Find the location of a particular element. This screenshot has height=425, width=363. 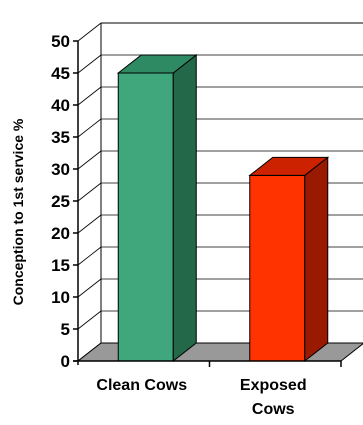

x-category-labels: Clean Cows Exposed Cows is located at coordinates (201, 397).